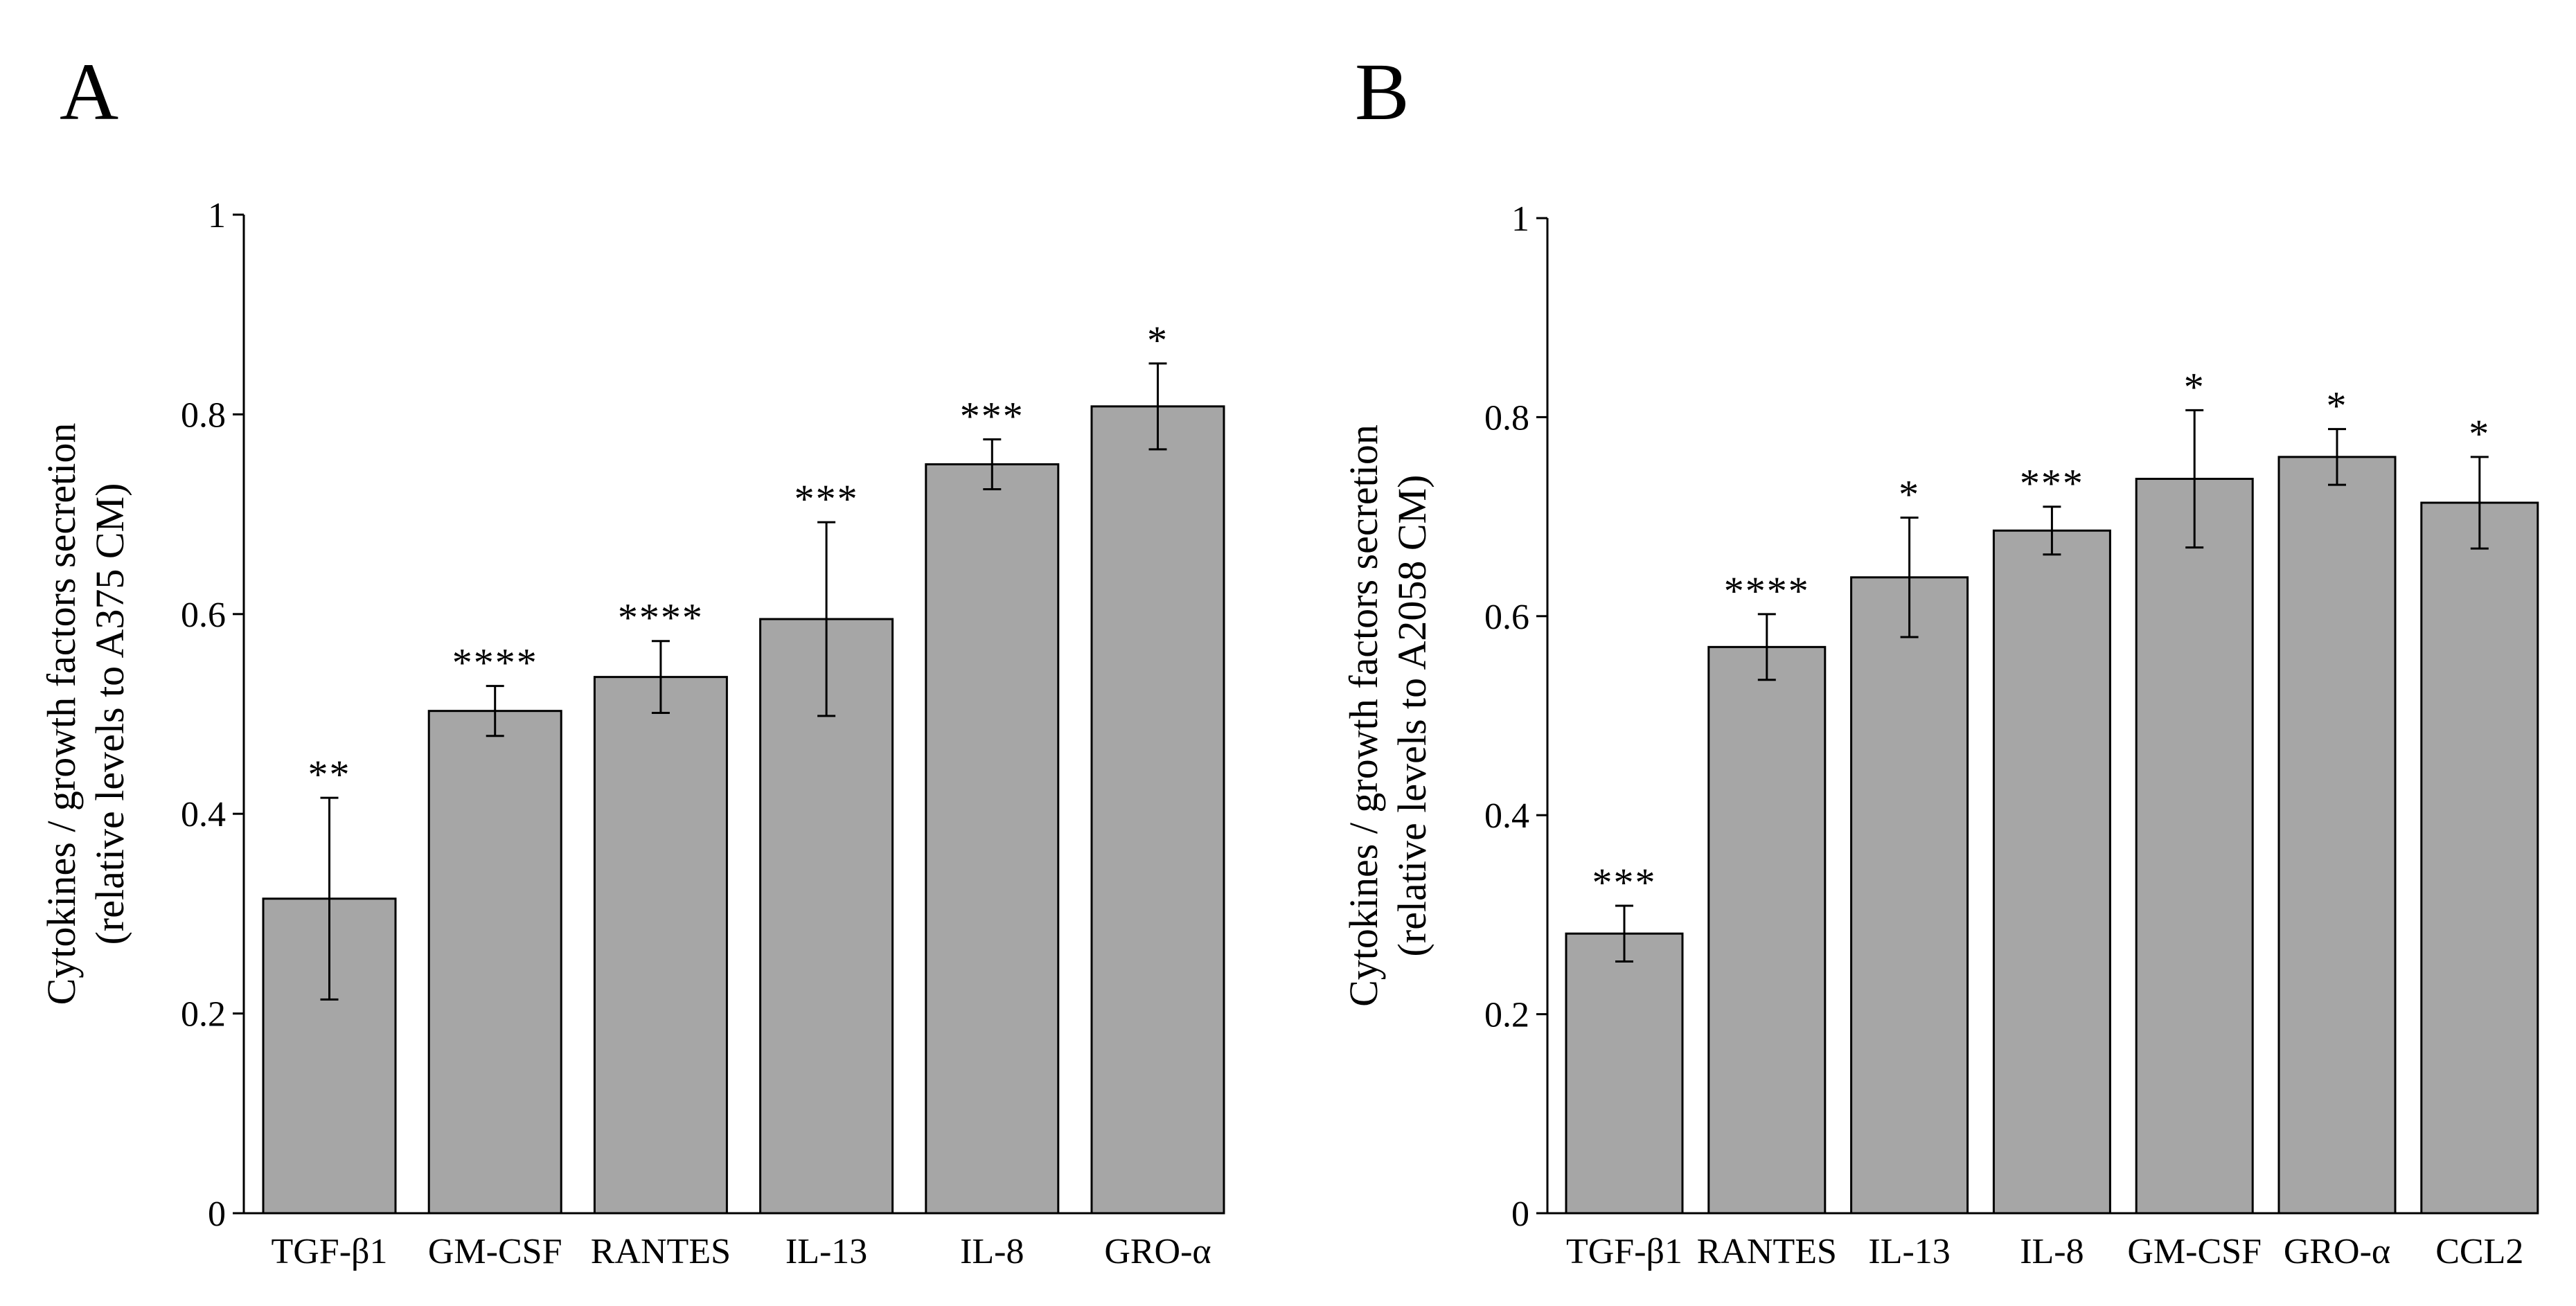  Describe the element at coordinates (109, 714) in the screenshot. I see `y-axis-title-line: (relative levels to A375 CM)` at that location.